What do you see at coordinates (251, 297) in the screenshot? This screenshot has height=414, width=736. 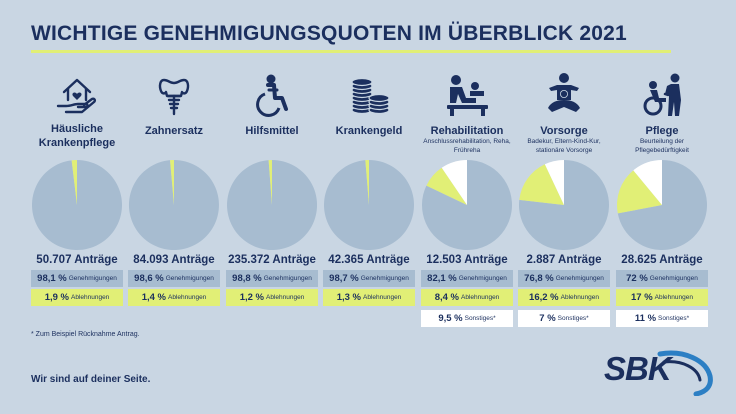 I see `ablehnungen-percent: 1,2 %` at bounding box center [251, 297].